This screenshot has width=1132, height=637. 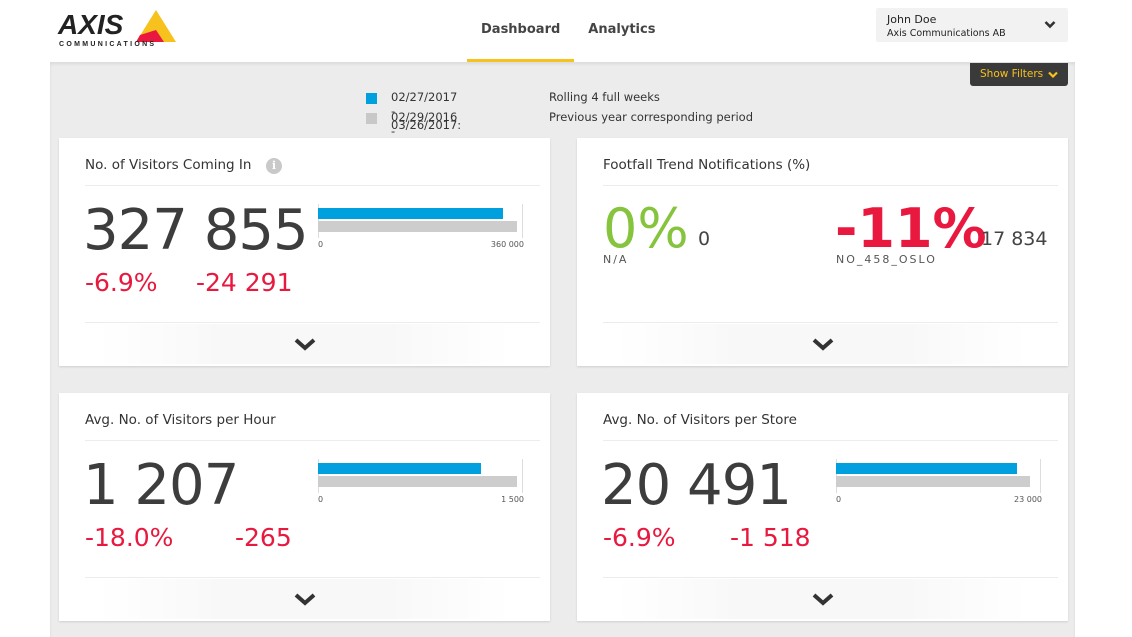 I want to click on trend-percent-right: -11%, so click(x=911, y=228).